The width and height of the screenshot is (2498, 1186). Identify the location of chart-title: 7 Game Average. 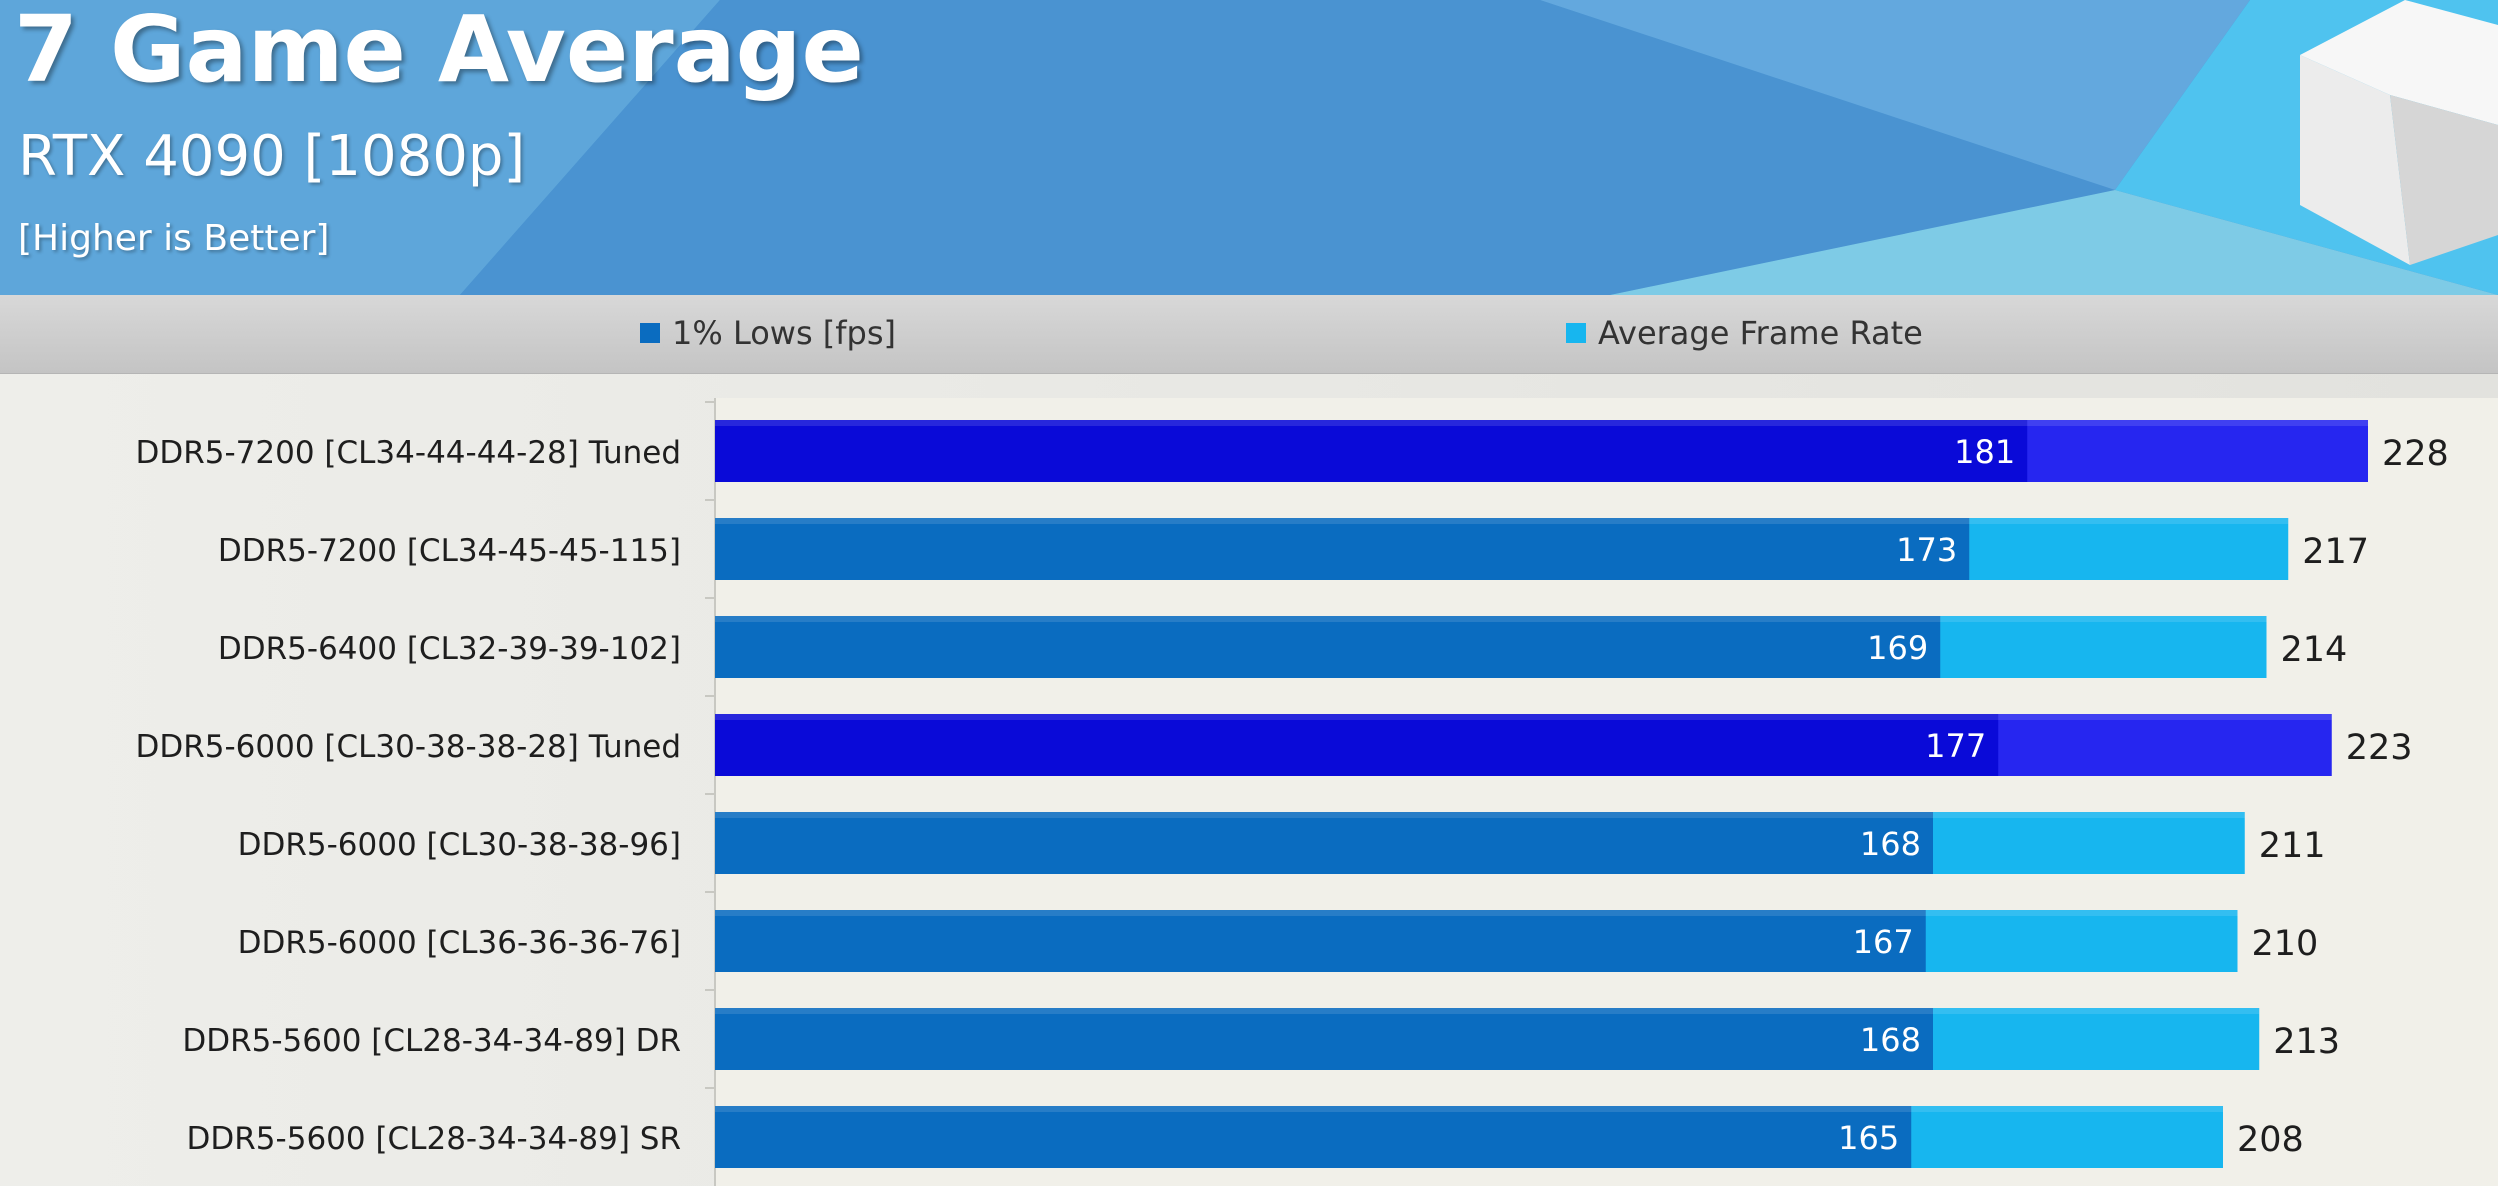
(439, 51).